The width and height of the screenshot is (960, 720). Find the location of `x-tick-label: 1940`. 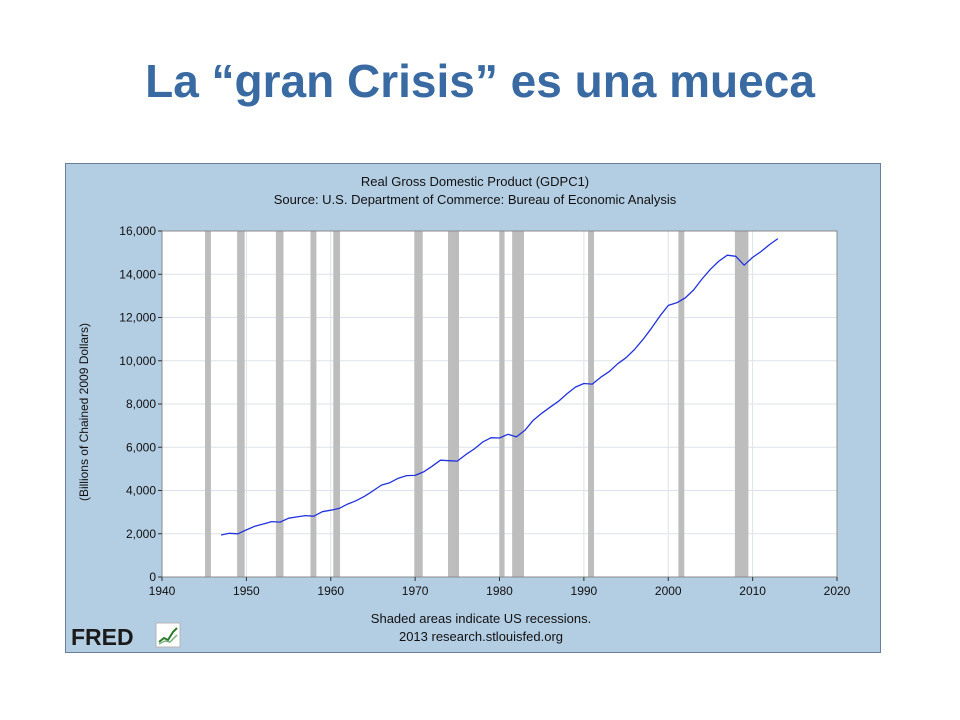

x-tick-label: 1940 is located at coordinates (162, 591).